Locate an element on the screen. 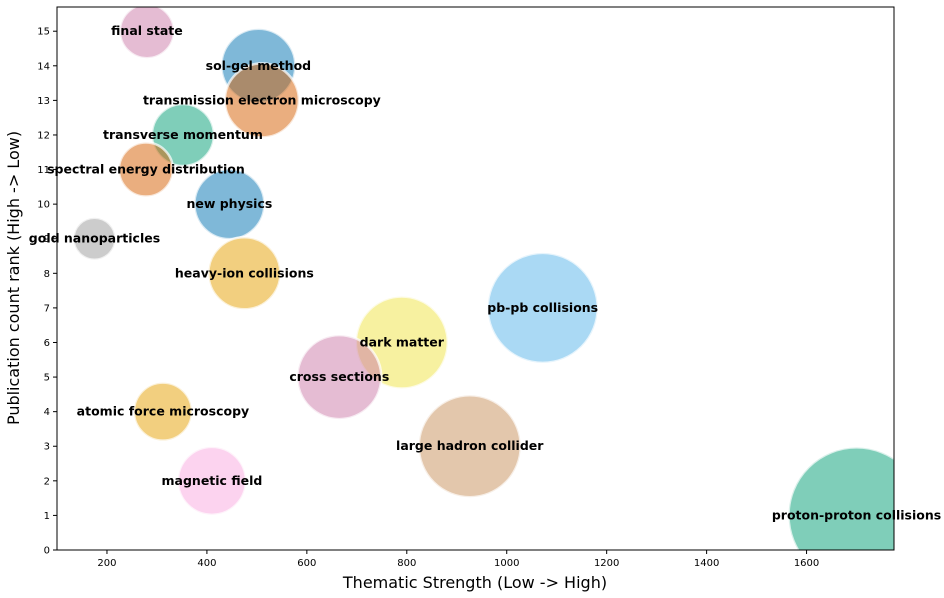 This screenshot has width=944, height=598. y-tick-label: 12 is located at coordinates (43, 135).